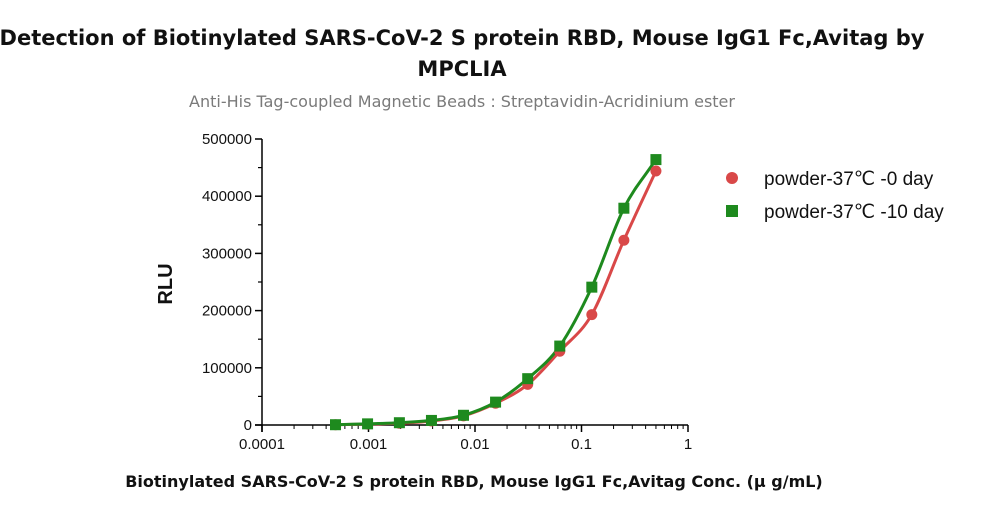  Describe the element at coordinates (688, 444) in the screenshot. I see `x-tick-label: 1` at that location.